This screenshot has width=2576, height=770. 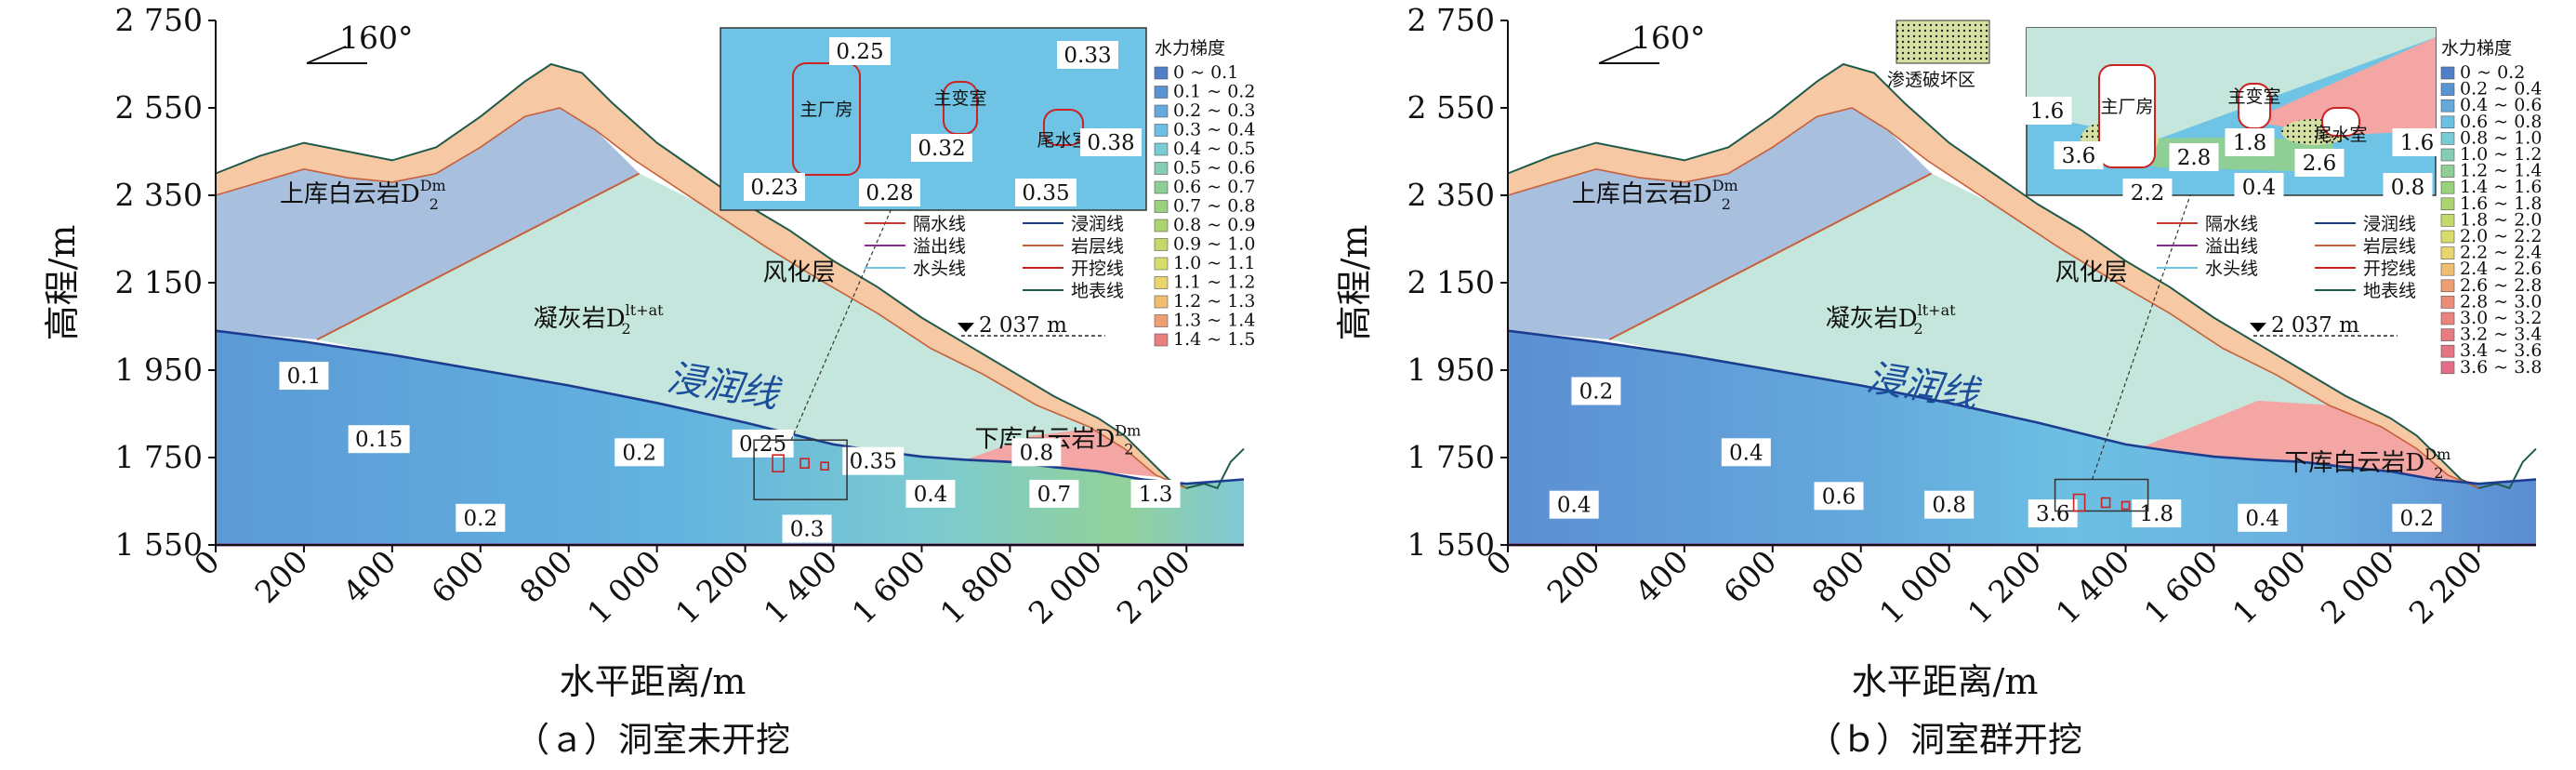 I want to click on gradient-value-label: 0.25, so click(x=762, y=444).